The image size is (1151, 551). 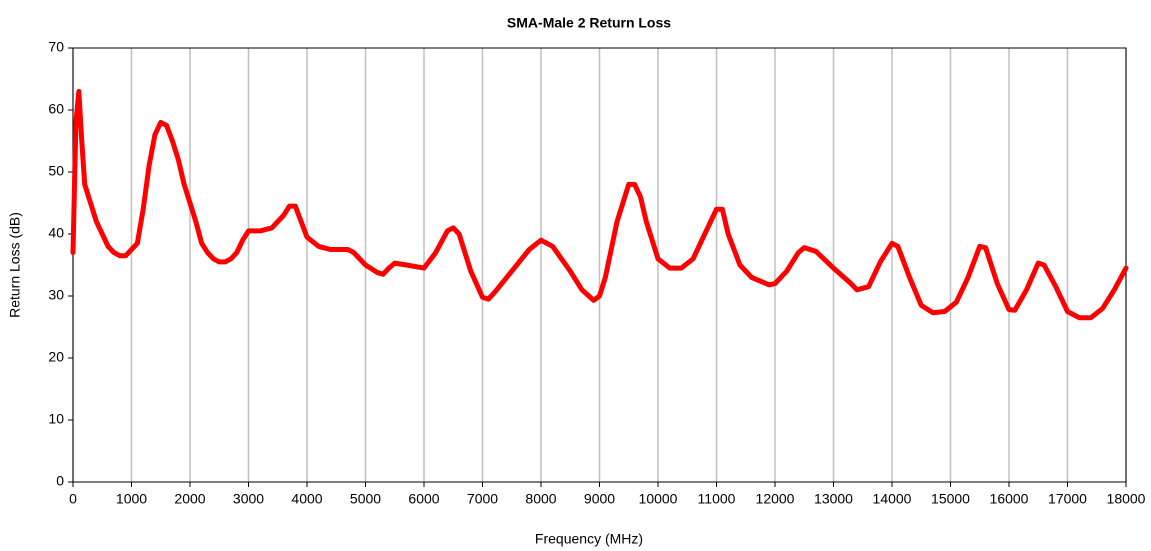 What do you see at coordinates (73, 499) in the screenshot?
I see `x-tick-label: 0` at bounding box center [73, 499].